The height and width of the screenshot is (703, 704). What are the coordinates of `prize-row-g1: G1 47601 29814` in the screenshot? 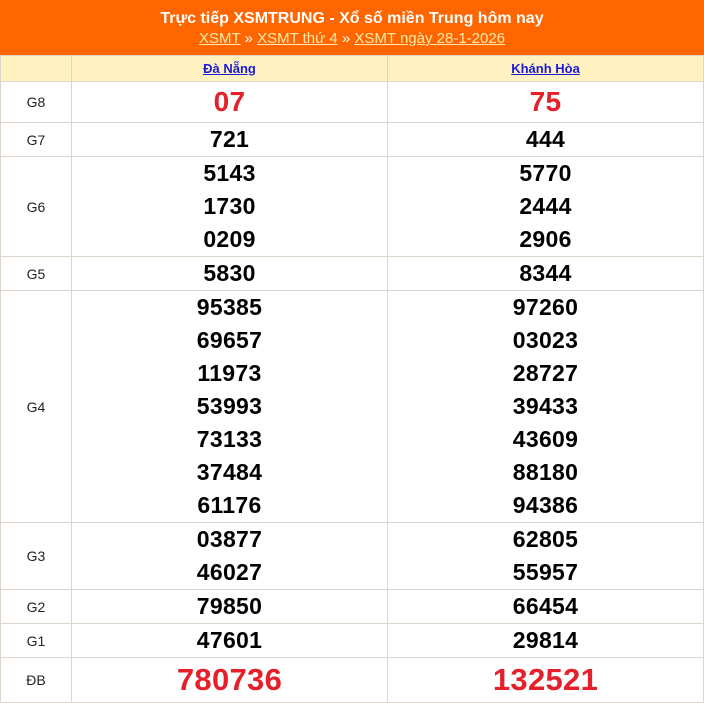 It's located at (352, 640).